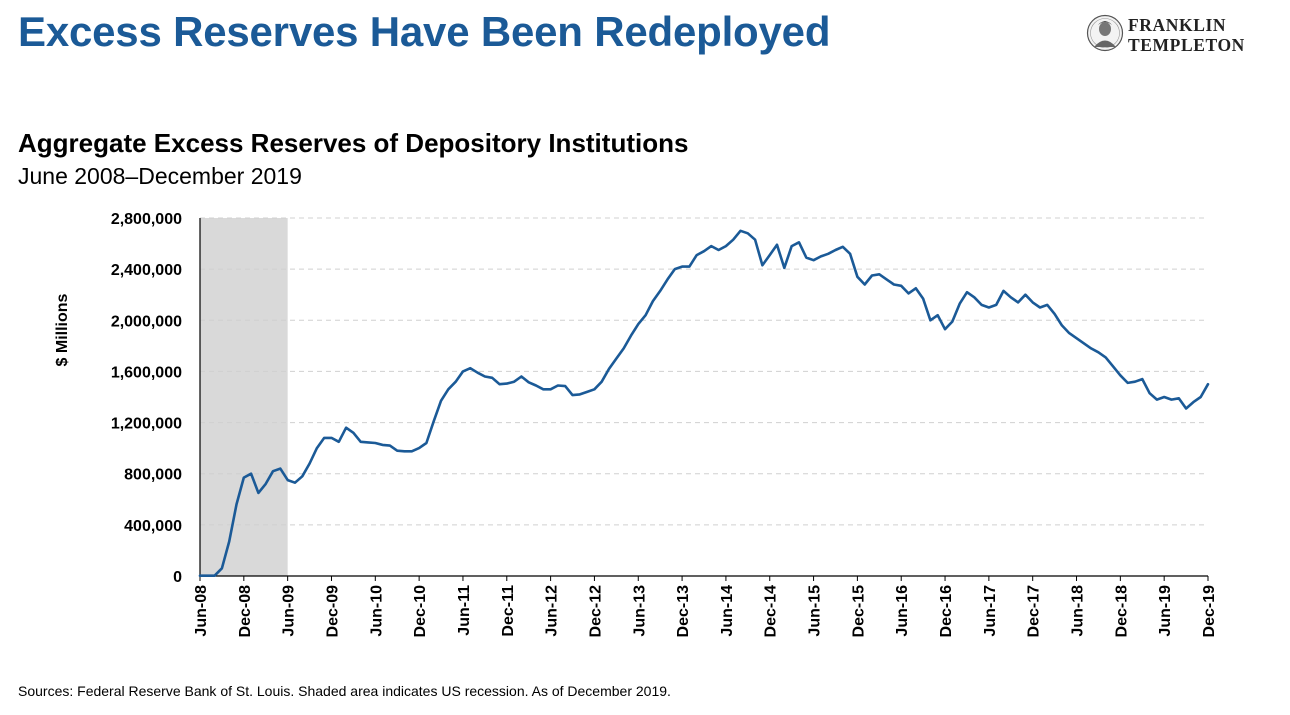  I want to click on x-tick-label: Jun-18, so click(1078, 611).